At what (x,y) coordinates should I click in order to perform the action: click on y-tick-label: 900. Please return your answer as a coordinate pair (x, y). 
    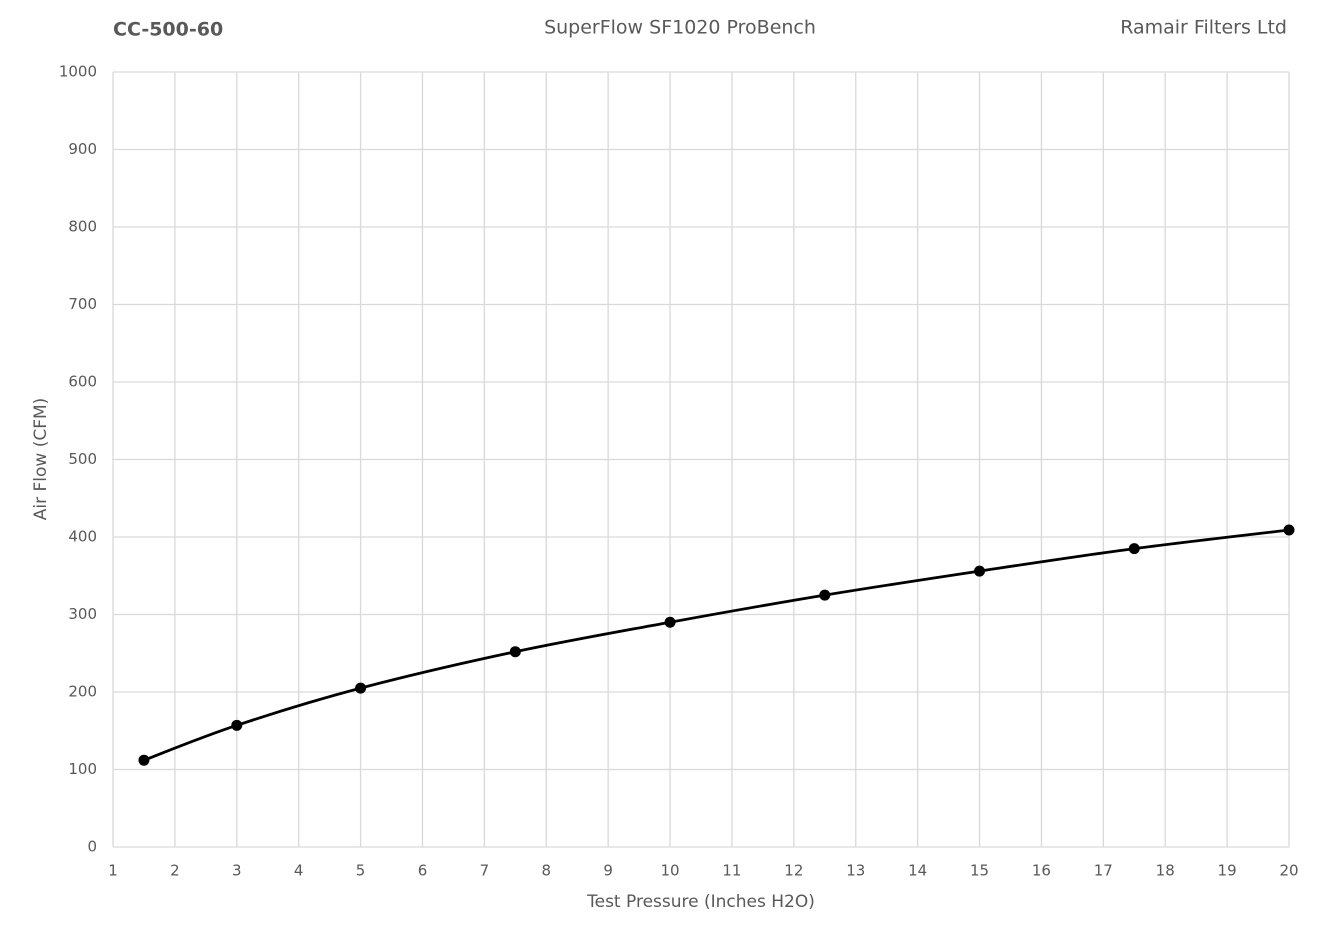
    Looking at the image, I should click on (82, 149).